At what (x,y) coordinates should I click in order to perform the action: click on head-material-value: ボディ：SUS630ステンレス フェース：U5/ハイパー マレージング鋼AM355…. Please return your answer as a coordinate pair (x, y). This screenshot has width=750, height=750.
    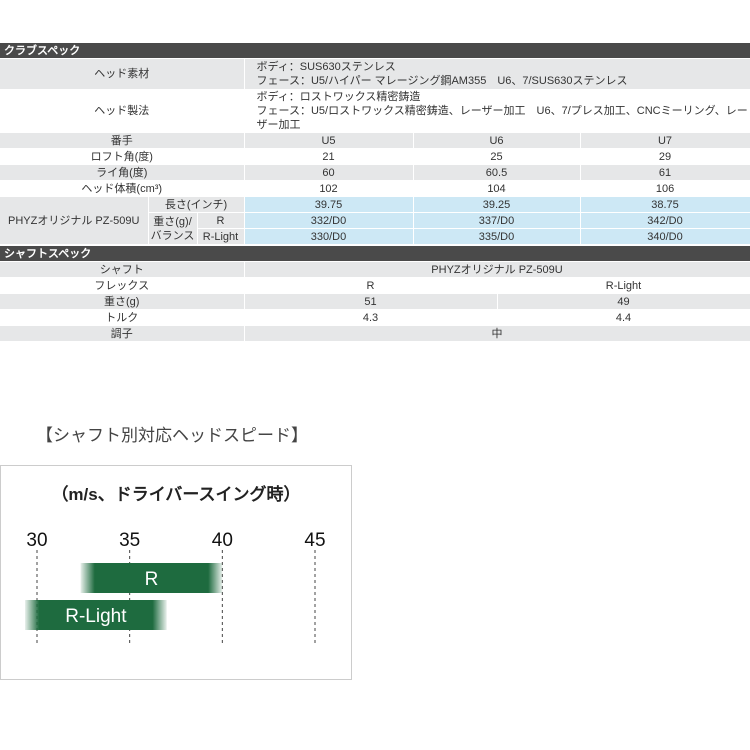
    Looking at the image, I should click on (496, 74).